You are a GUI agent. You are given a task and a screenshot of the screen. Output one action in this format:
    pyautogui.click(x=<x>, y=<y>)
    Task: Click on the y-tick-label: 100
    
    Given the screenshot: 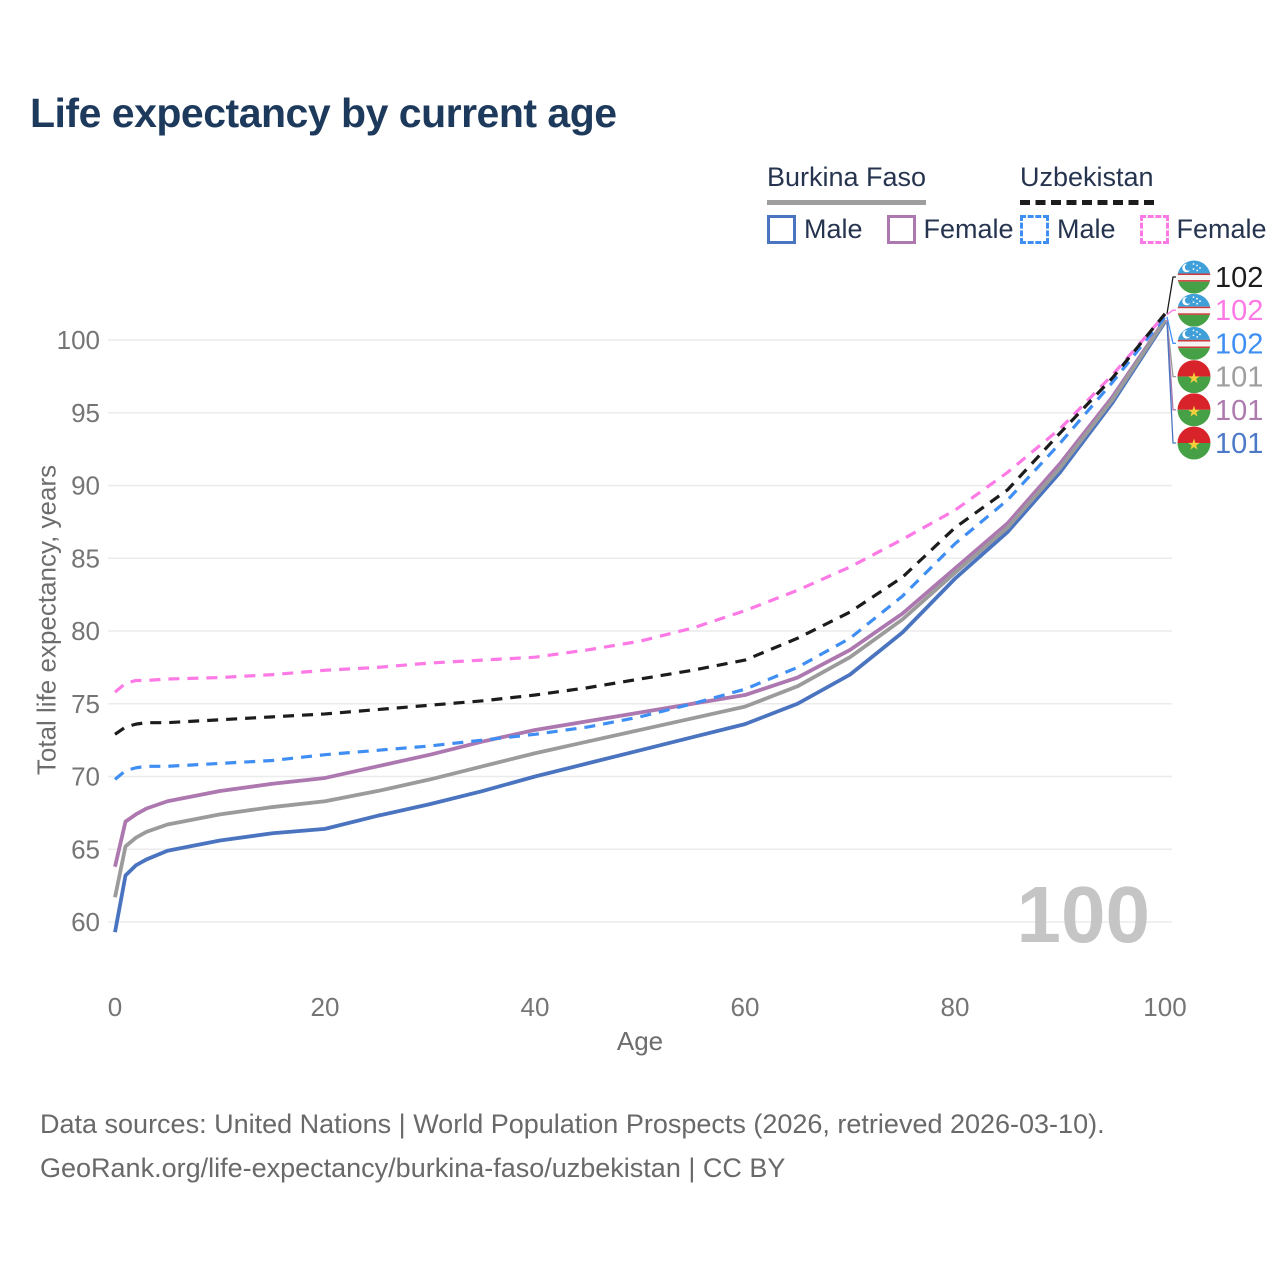 What is the action you would take?
    pyautogui.click(x=78, y=340)
    